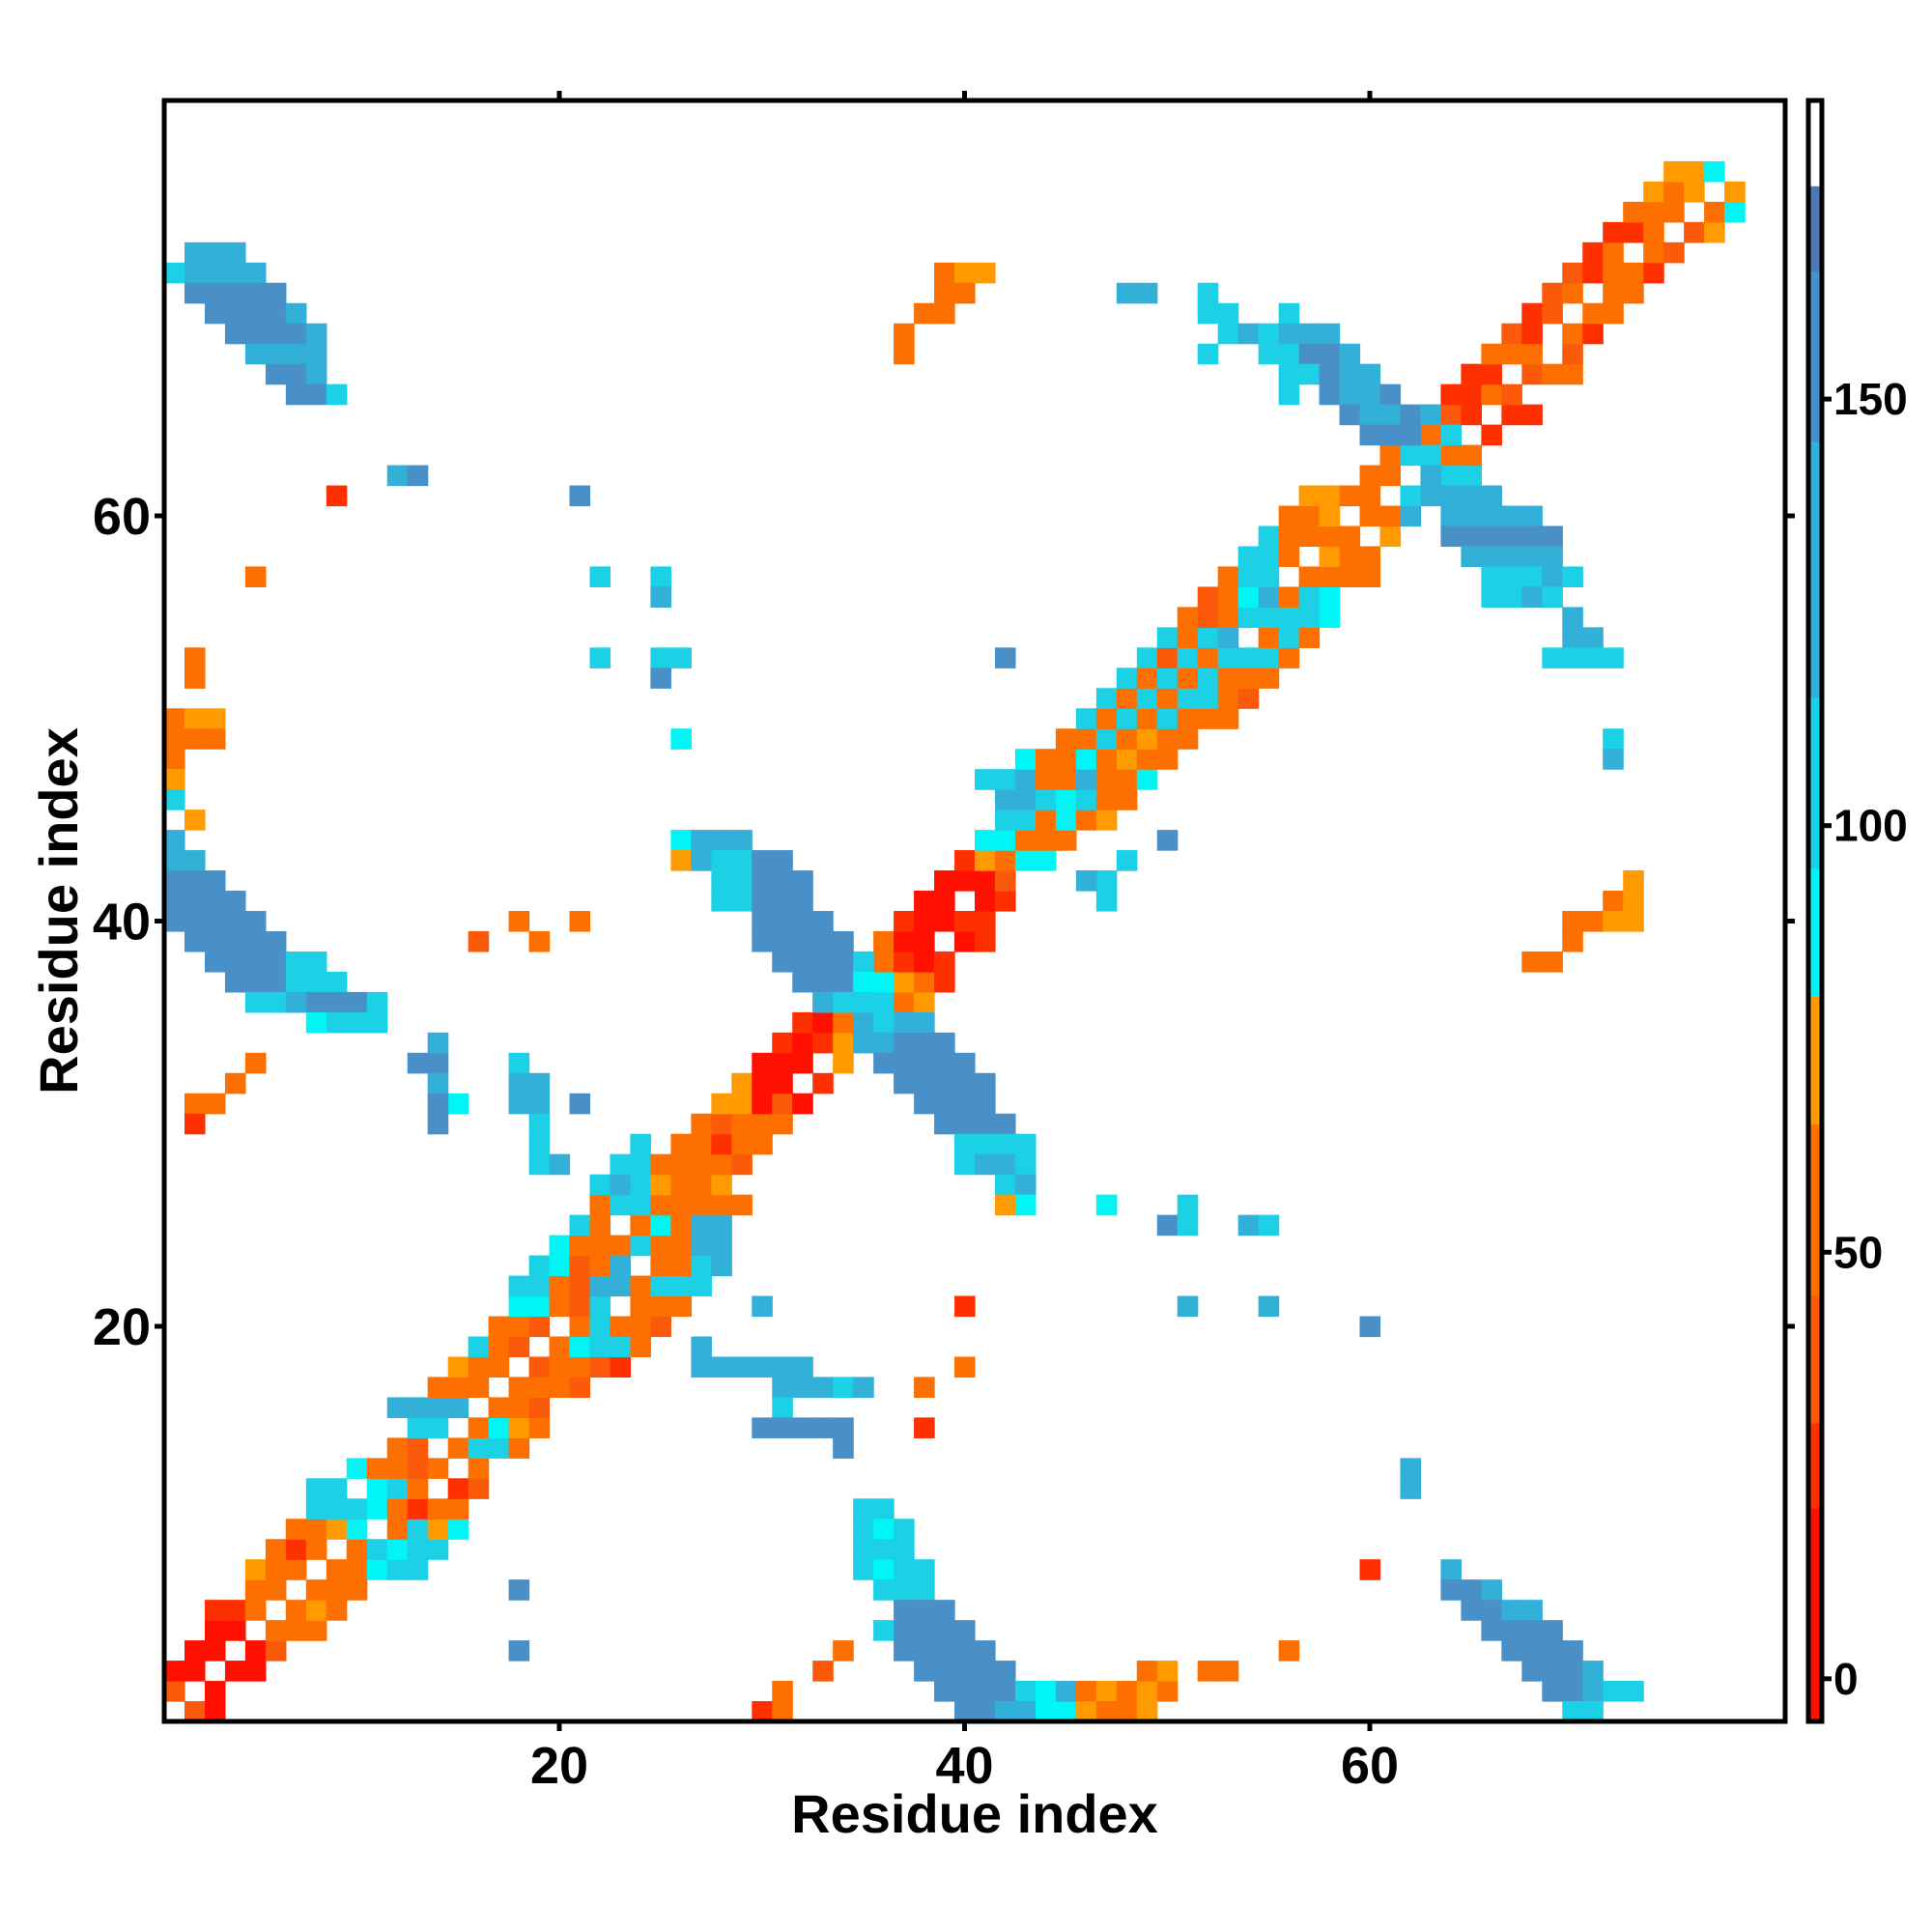 The height and width of the screenshot is (1932, 1932). Describe the element at coordinates (1870, 826) in the screenshot. I see `colorbar-tick-label: 100` at that location.